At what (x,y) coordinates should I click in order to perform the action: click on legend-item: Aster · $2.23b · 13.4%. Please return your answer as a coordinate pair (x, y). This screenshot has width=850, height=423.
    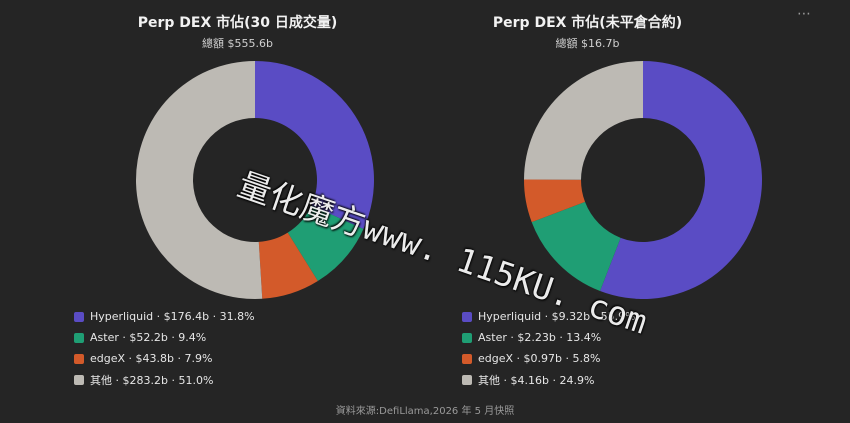
    Looking at the image, I should click on (549, 337).